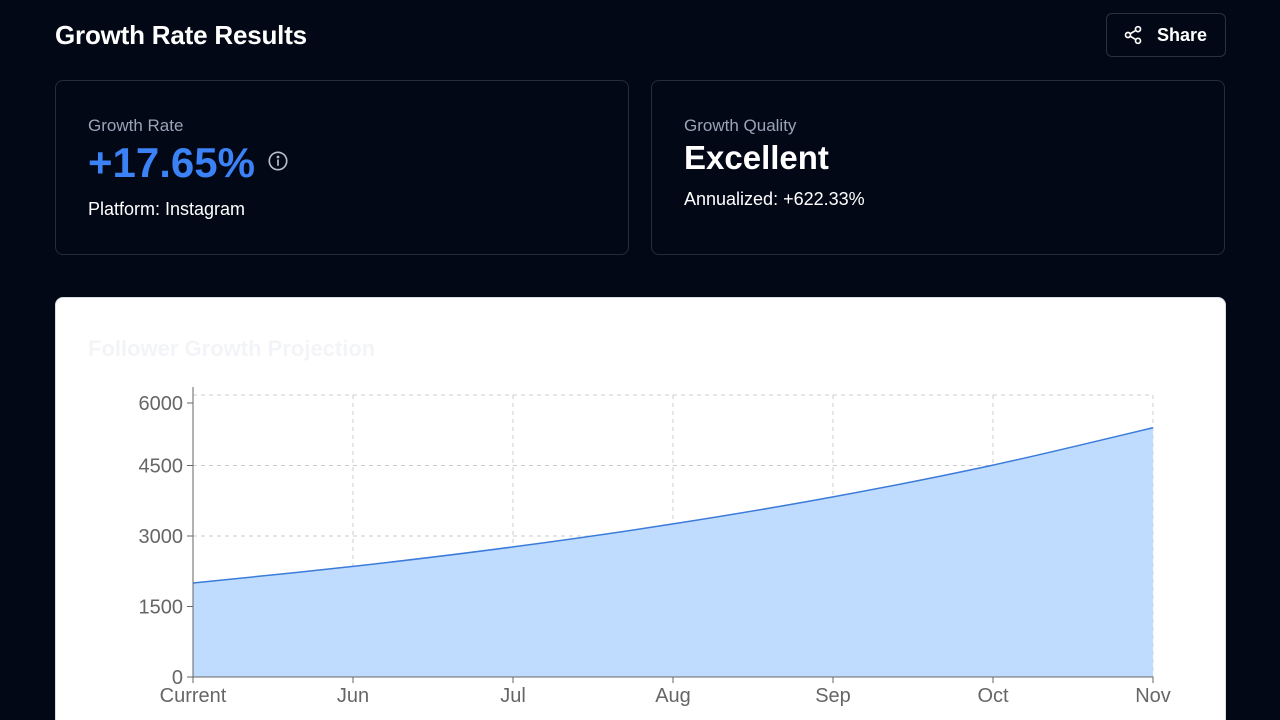 This screenshot has width=1280, height=720. What do you see at coordinates (833, 696) in the screenshot?
I see `x-tick-label: Sep` at bounding box center [833, 696].